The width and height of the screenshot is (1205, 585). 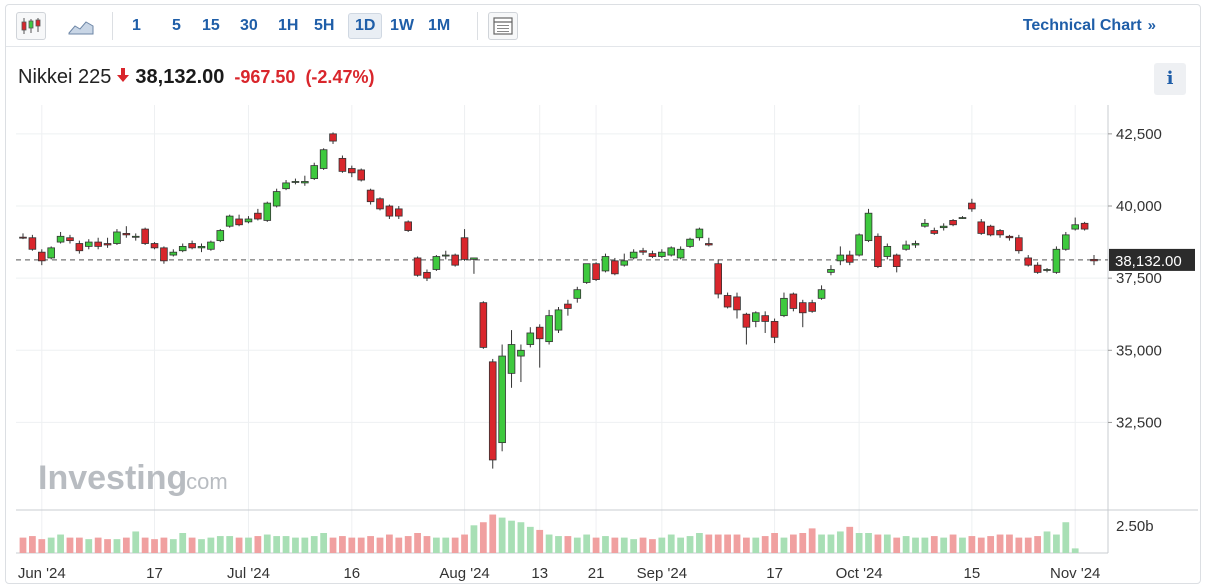 What do you see at coordinates (249, 25) in the screenshot?
I see `timeframe-30: 30` at bounding box center [249, 25].